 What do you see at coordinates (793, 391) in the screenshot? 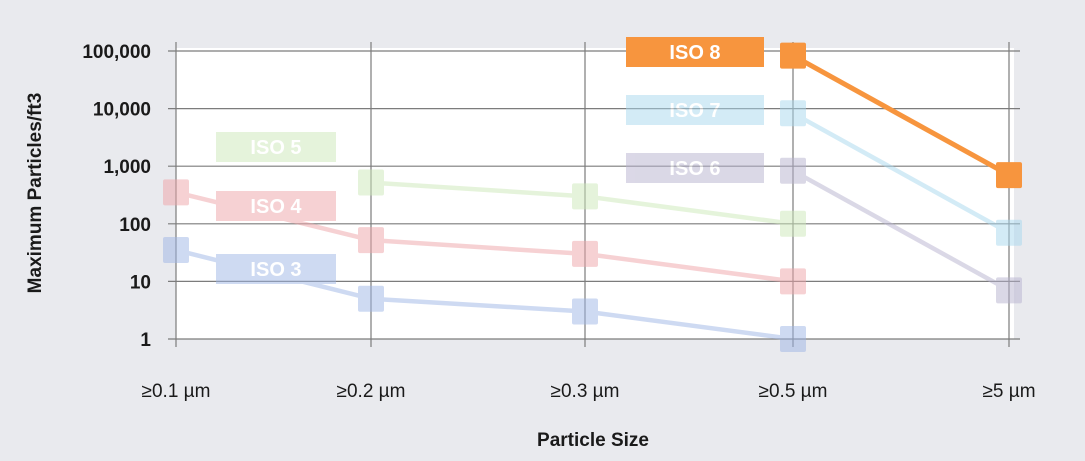
I see `x-tick-label: ≥0.5 µm` at bounding box center [793, 391].